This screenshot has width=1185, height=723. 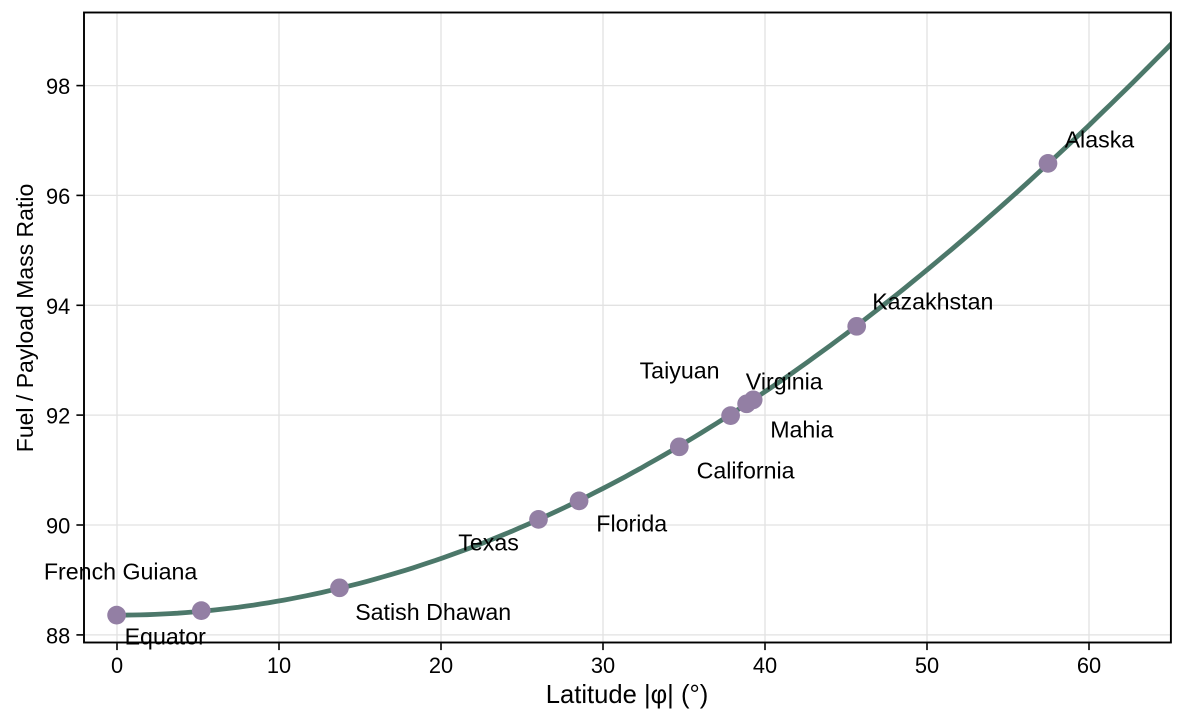 What do you see at coordinates (120, 572) in the screenshot?
I see `svg-text: French Guiana` at bounding box center [120, 572].